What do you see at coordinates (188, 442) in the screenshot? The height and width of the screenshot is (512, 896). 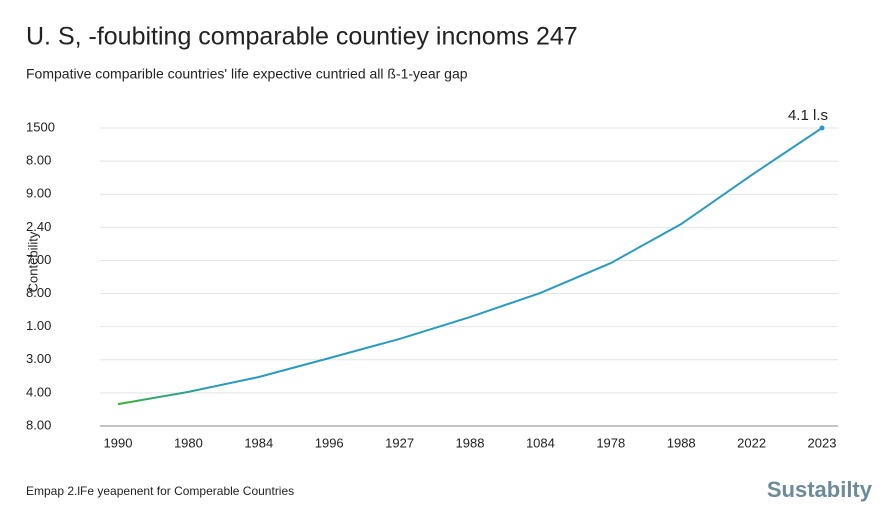 I see `x-tick-label: 1980` at bounding box center [188, 442].